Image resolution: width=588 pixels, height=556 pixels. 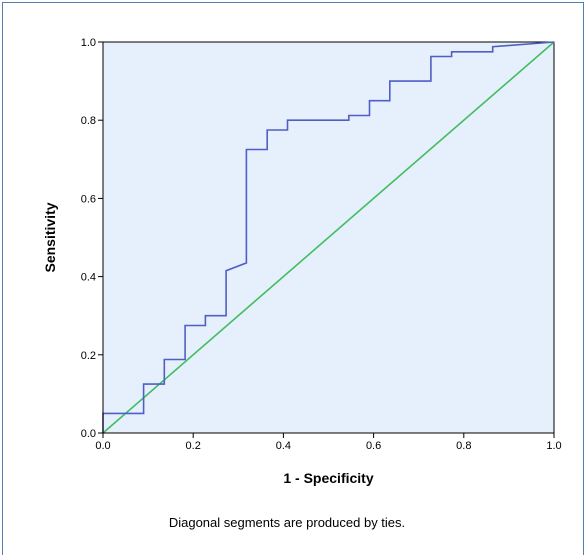 What do you see at coordinates (328, 442) in the screenshot?
I see `x-ticks-group: 0.0 0.2 0.4 0.6 0.8 1.0` at bounding box center [328, 442].